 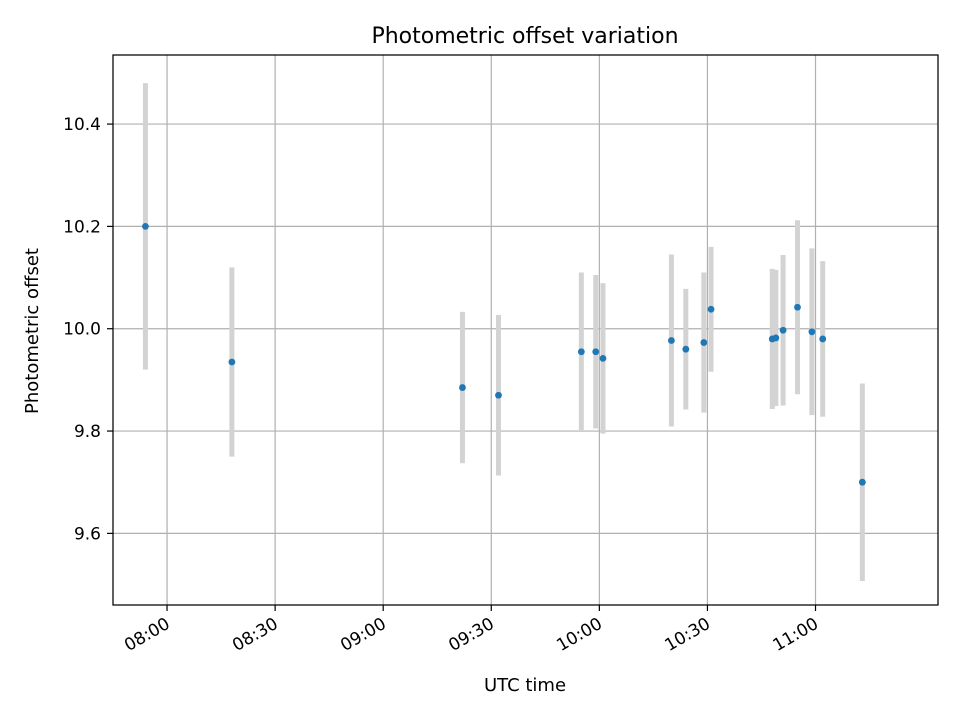 I want to click on chart-title: Photometric offset variation, so click(x=524, y=36).